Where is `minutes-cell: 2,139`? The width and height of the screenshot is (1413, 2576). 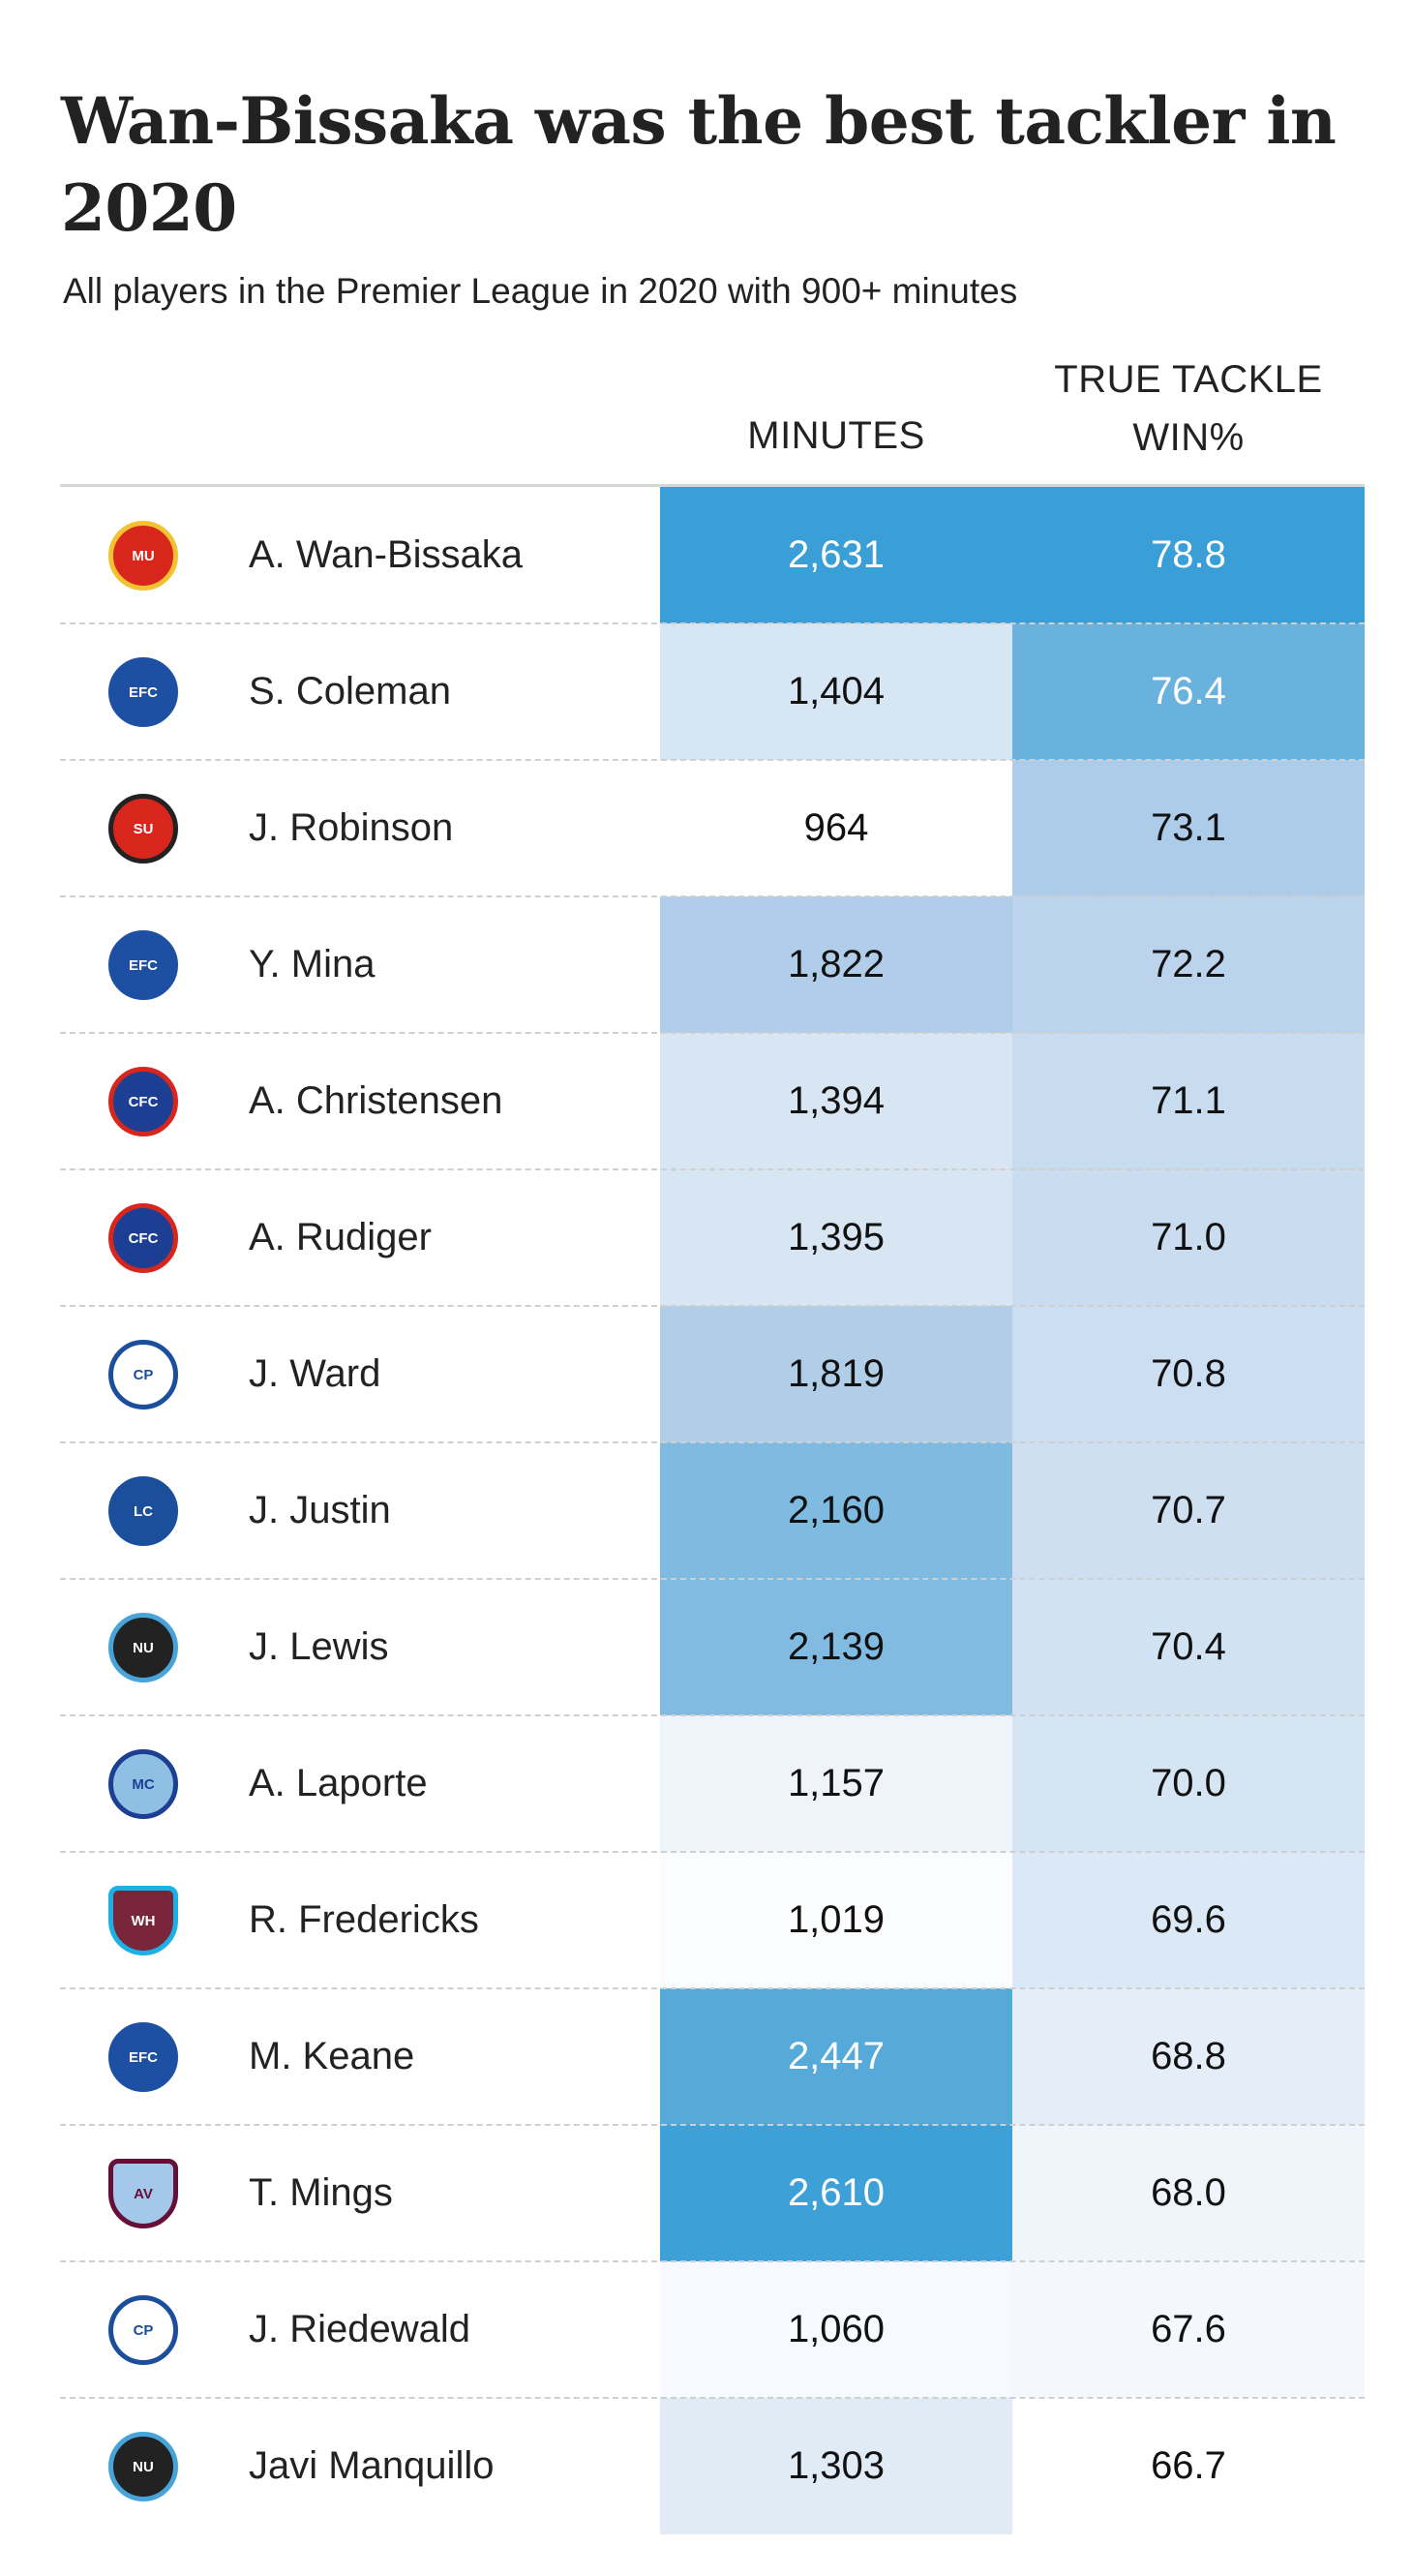 minutes-cell: 2,139 is located at coordinates (836, 1647).